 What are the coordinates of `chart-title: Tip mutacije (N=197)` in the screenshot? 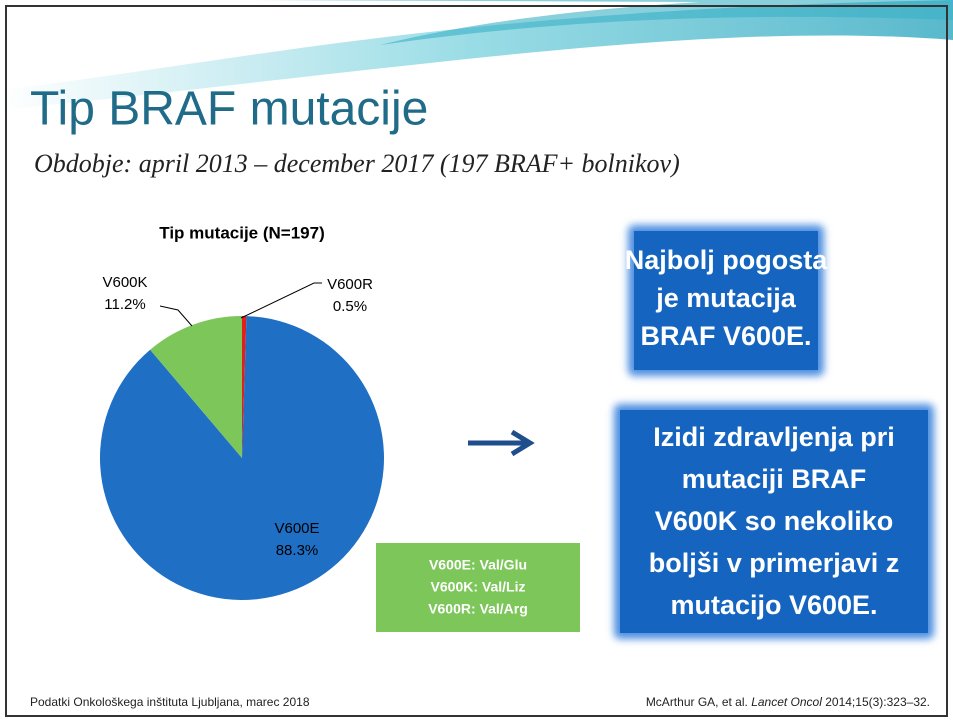 It's located at (242, 232).